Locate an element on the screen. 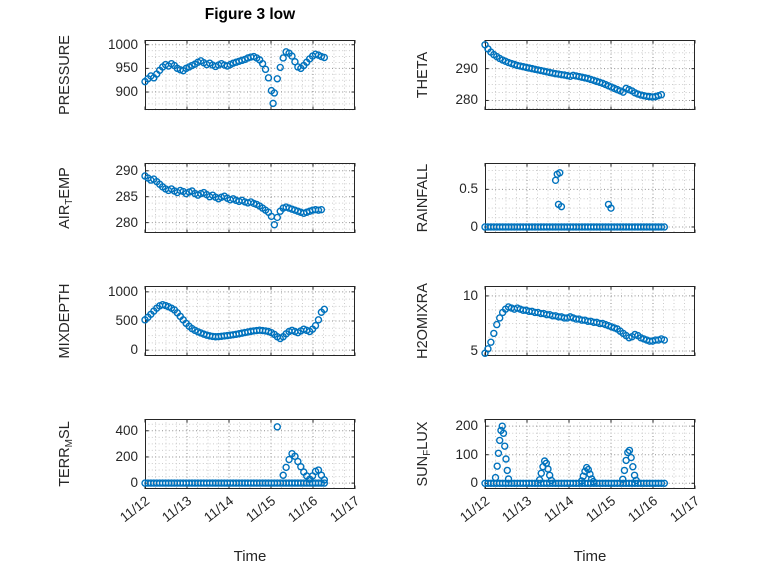 The height and width of the screenshot is (583, 778). rainfall-ytick-label: 0.5 is located at coordinates (468, 189).